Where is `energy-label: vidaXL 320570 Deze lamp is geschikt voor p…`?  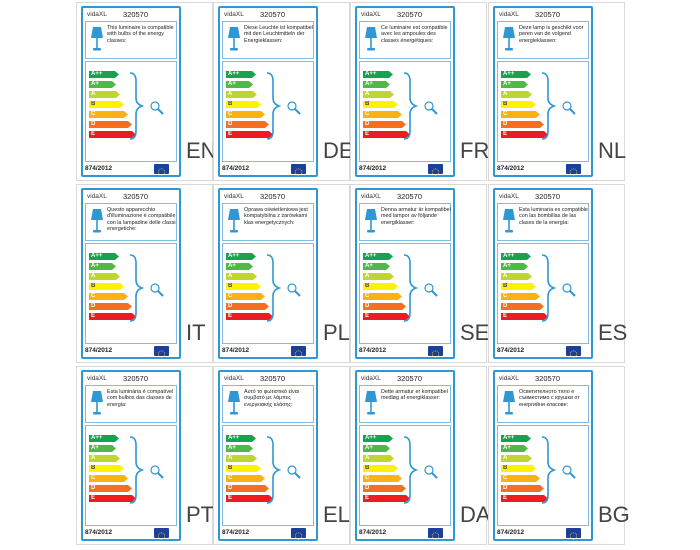
energy-label: vidaXL 320570 Deze lamp is geschikt voor p… is located at coordinates (543, 91).